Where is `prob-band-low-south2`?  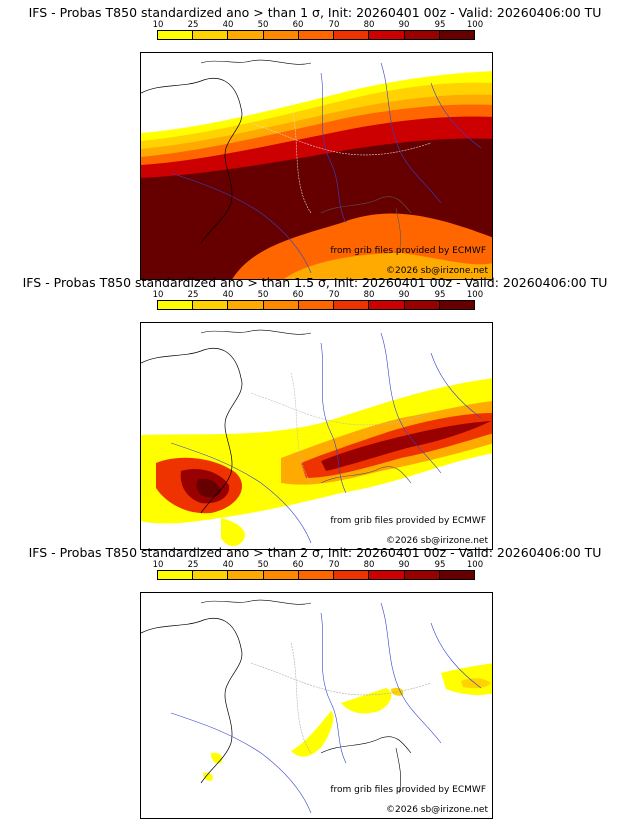 prob-band-low-south2 is located at coordinates (387, 266).